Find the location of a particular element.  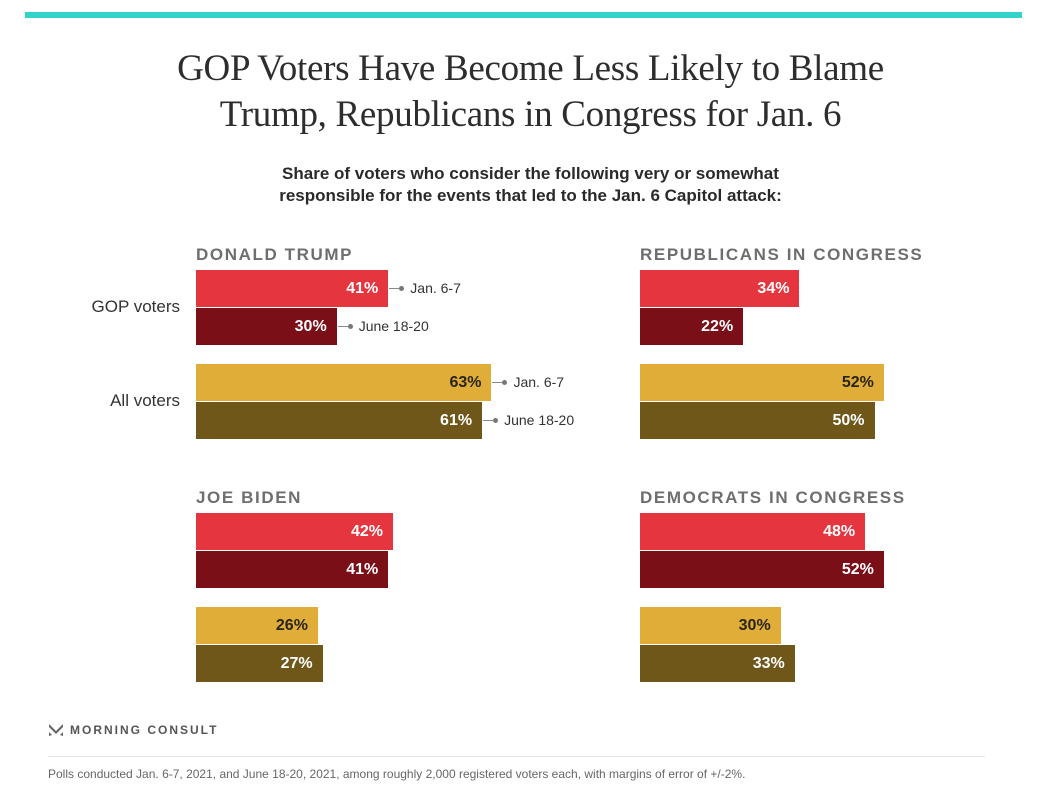

bar-democrats-in-congress-all-june: 33% is located at coordinates (717, 663).